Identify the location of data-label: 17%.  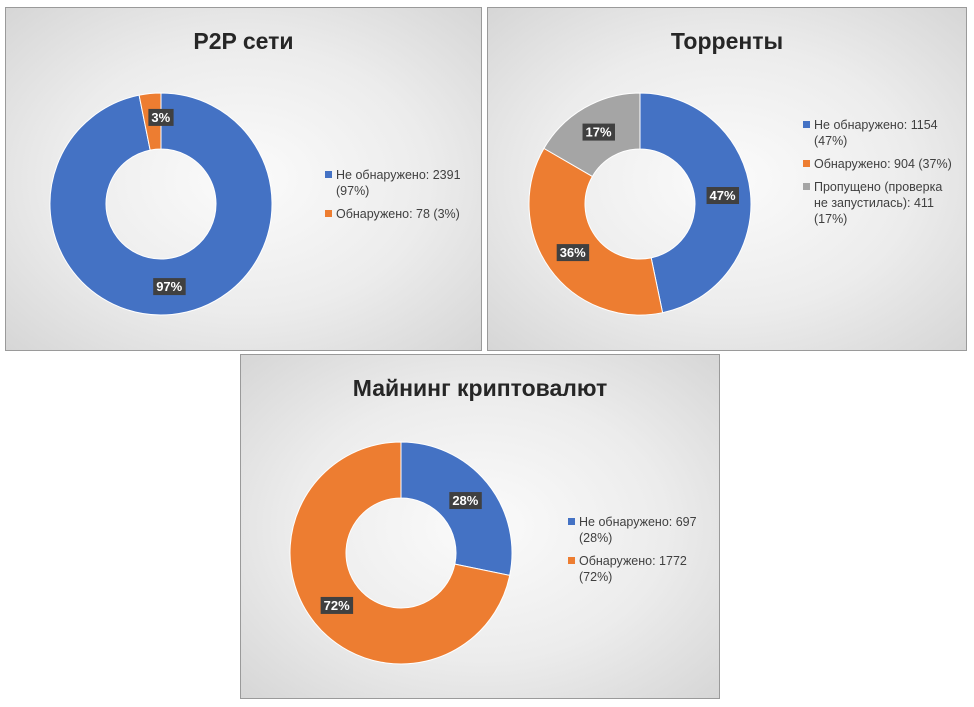
(598, 132).